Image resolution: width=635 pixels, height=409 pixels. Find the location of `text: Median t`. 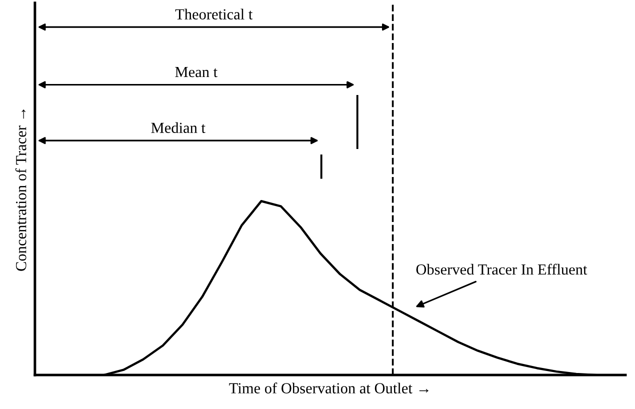

text: Median t is located at coordinates (178, 128).